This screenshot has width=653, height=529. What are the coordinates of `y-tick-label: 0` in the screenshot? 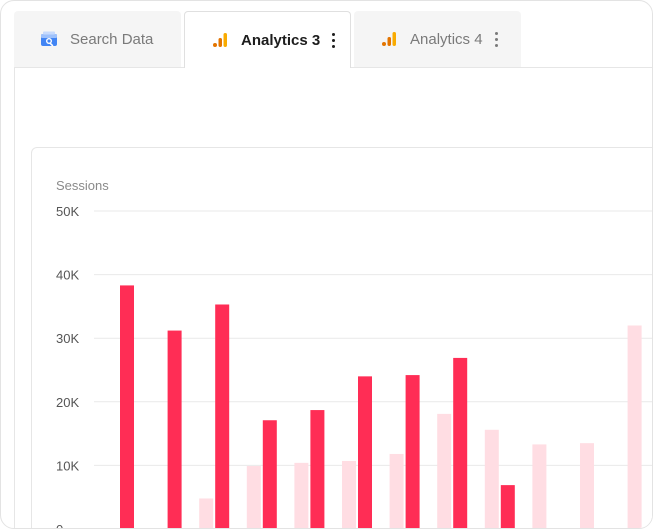 It's located at (59, 525).